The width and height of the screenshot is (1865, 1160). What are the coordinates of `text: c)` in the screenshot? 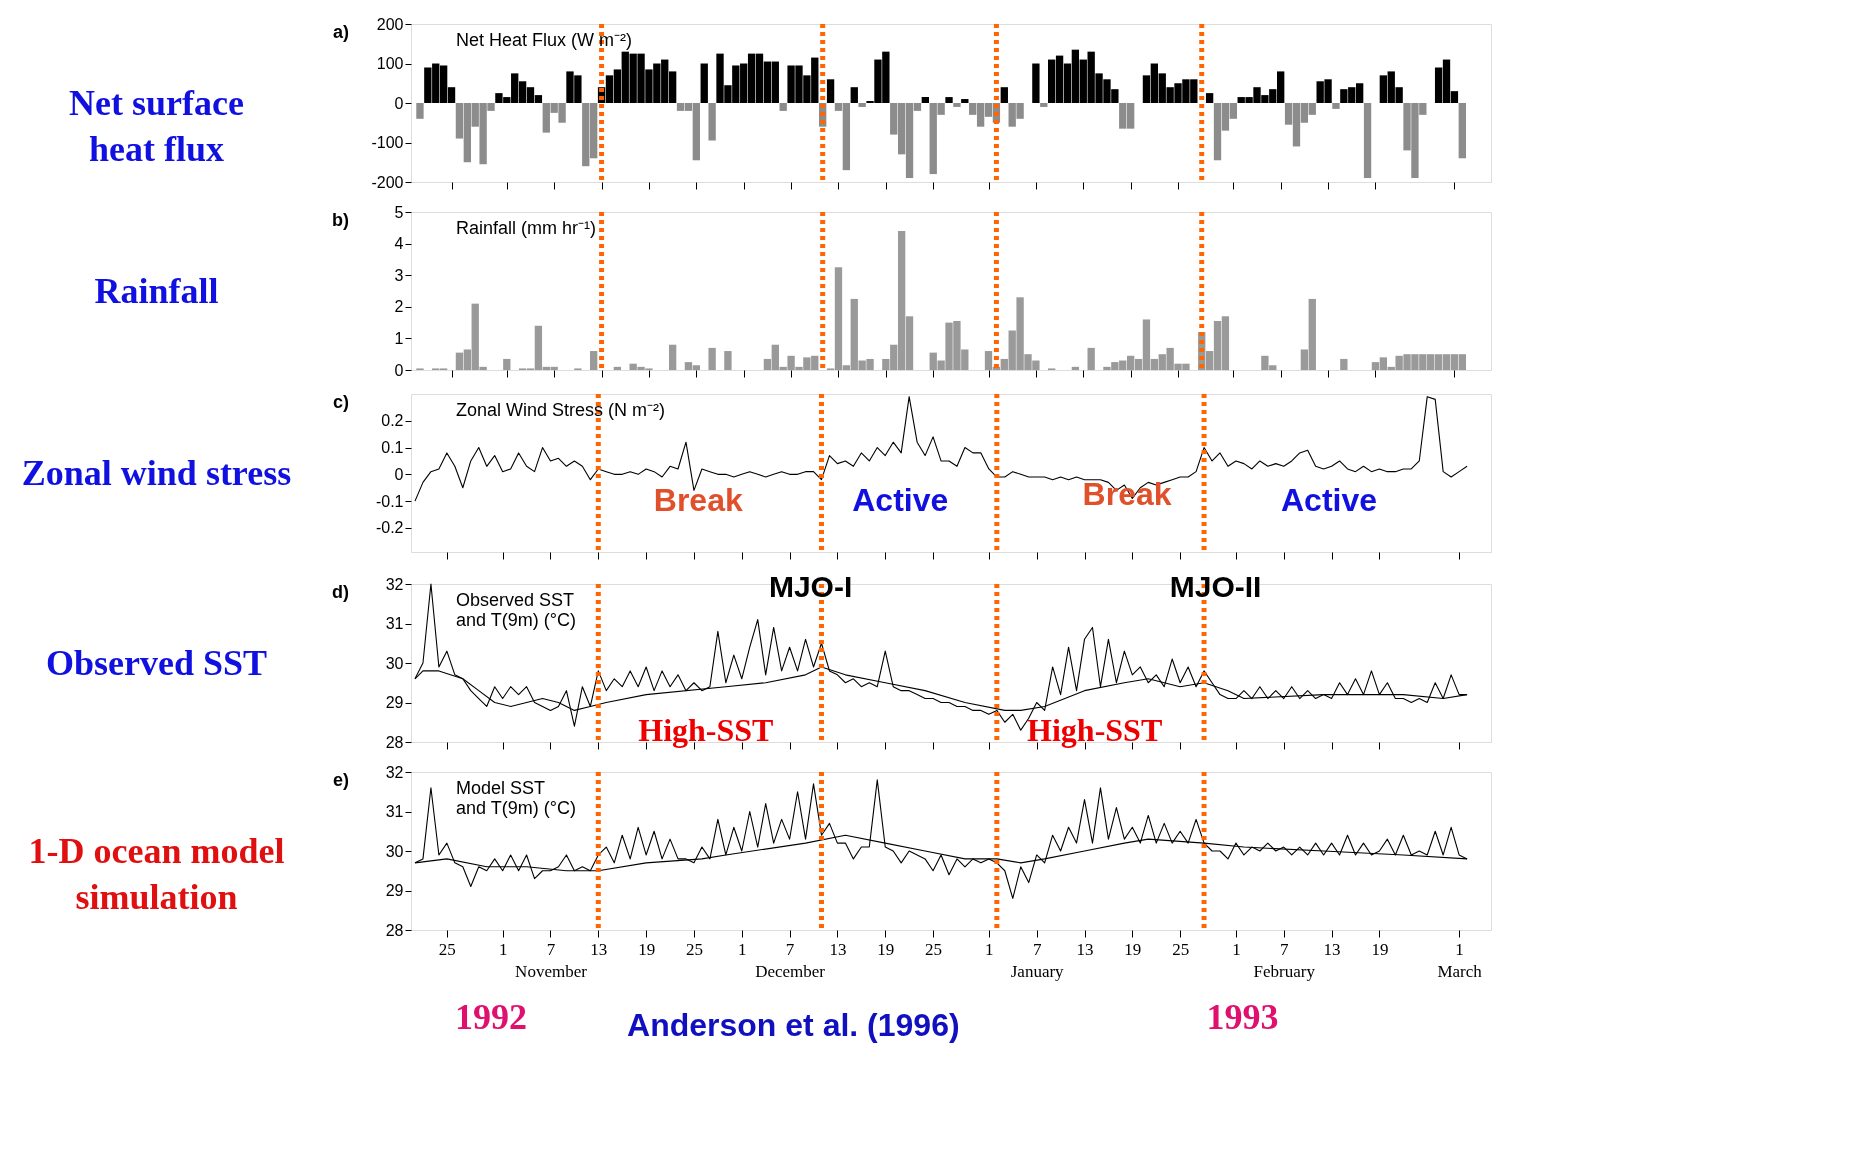 It's located at (340, 402).